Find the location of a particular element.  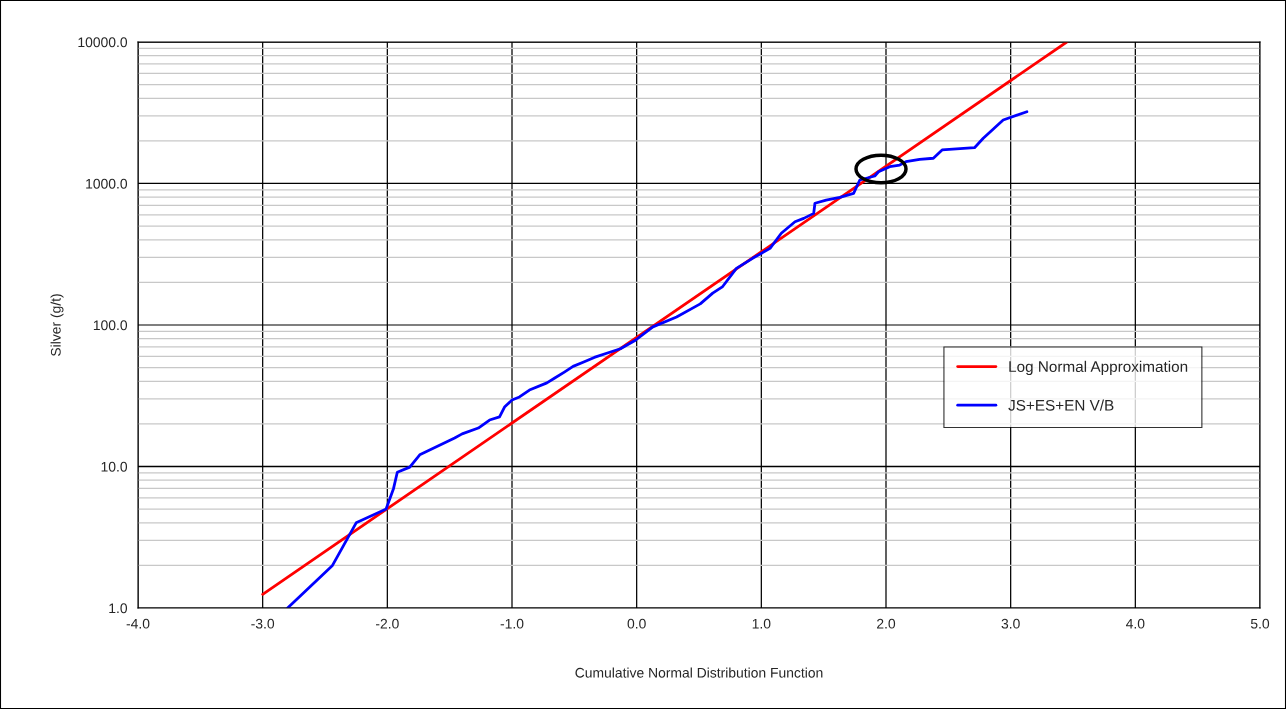

x-tick-label: 3.0 is located at coordinates (1010, 623).